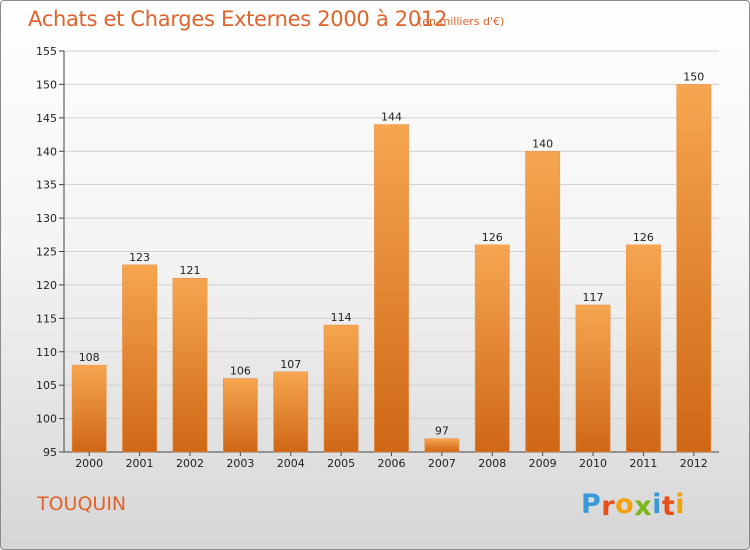  Describe the element at coordinates (392, 463) in the screenshot. I see `x-tick-label: 2006` at that location.